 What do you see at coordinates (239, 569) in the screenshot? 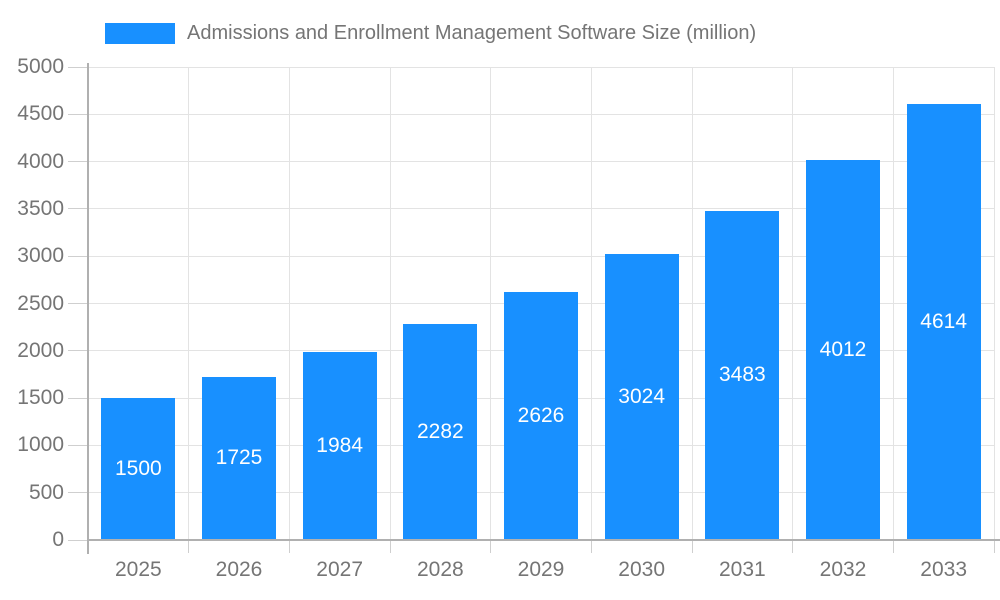
I see `x-axis-label: 2026` at bounding box center [239, 569].